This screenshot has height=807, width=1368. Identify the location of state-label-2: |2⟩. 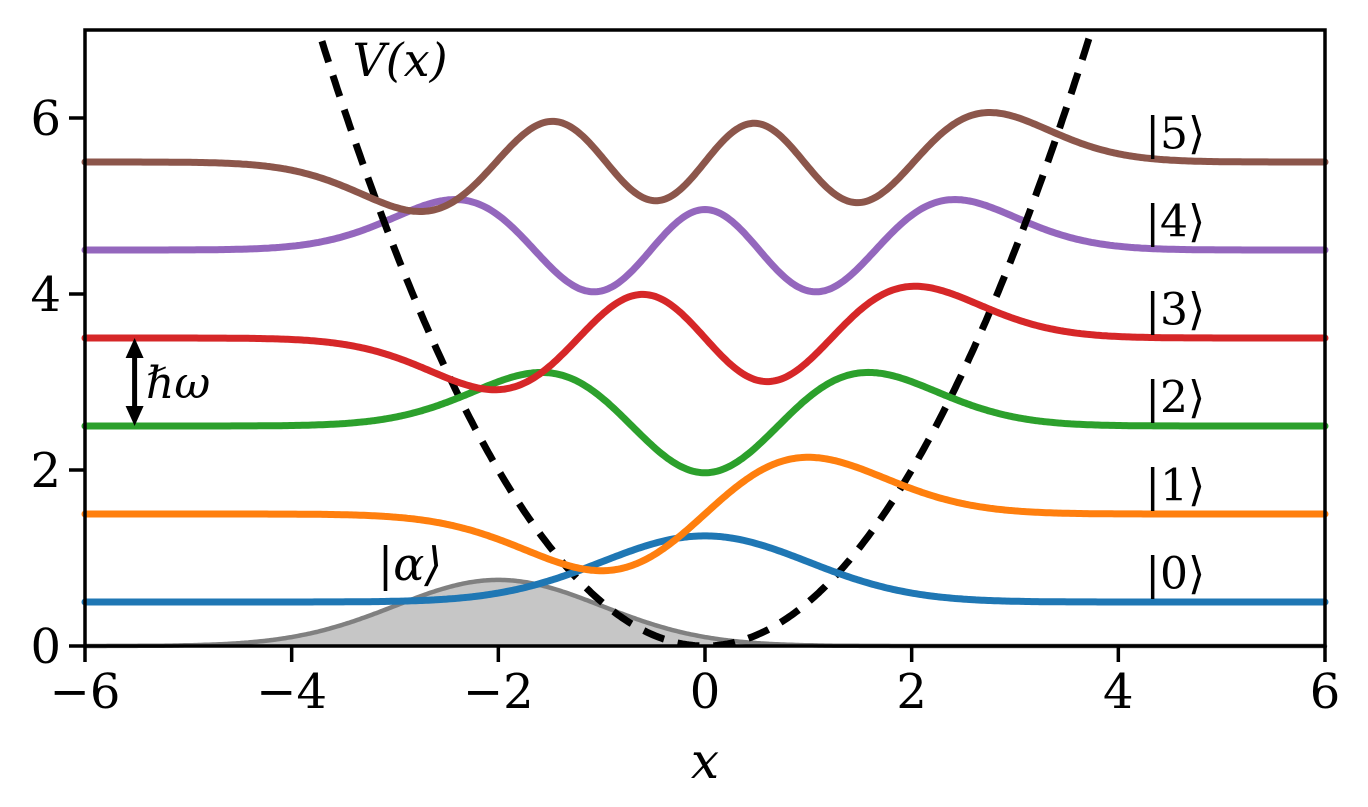
(1175, 397).